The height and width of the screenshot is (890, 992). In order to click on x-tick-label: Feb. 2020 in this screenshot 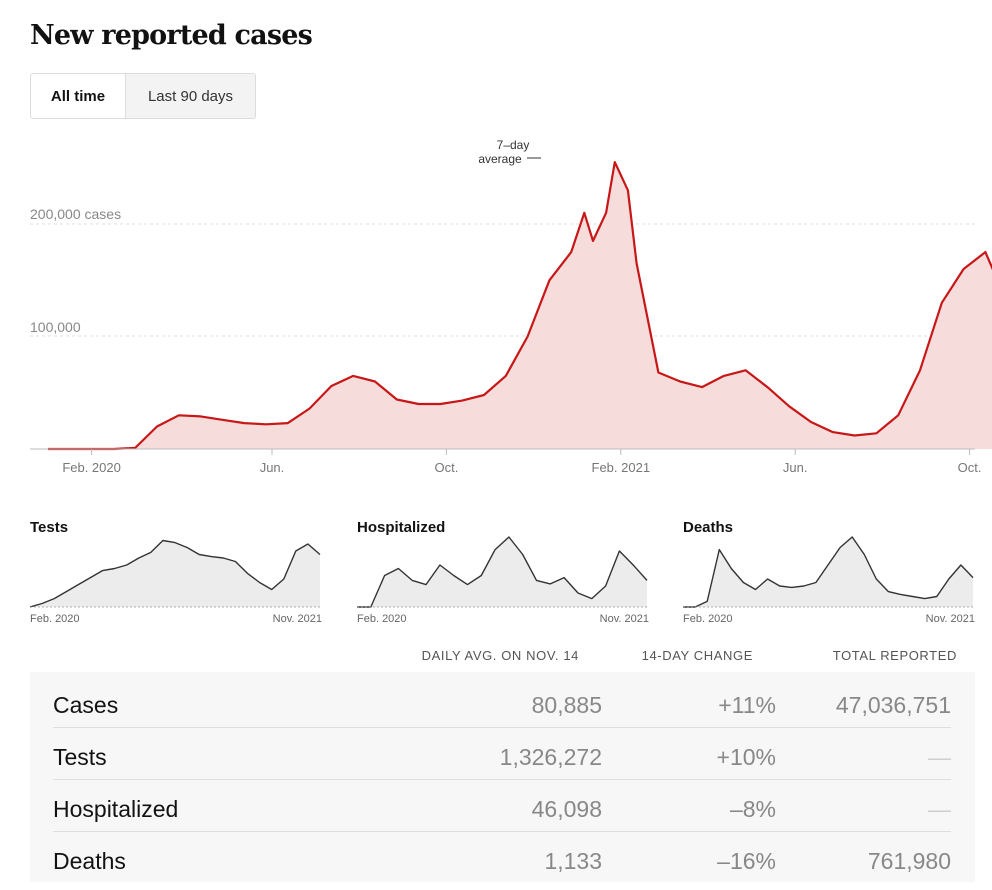, I will do `click(91, 467)`.